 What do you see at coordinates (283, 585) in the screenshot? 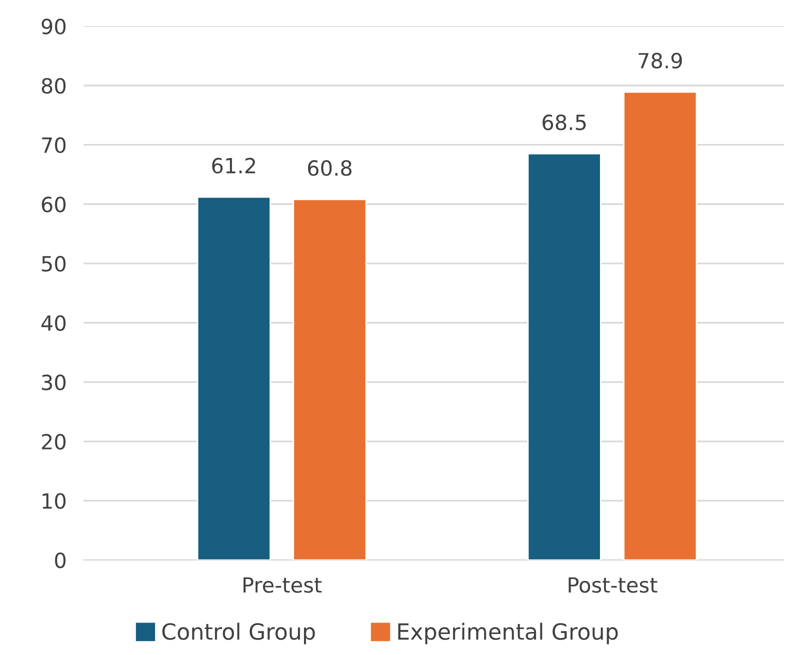
I see `x-tick-label: Pre-test` at bounding box center [283, 585].